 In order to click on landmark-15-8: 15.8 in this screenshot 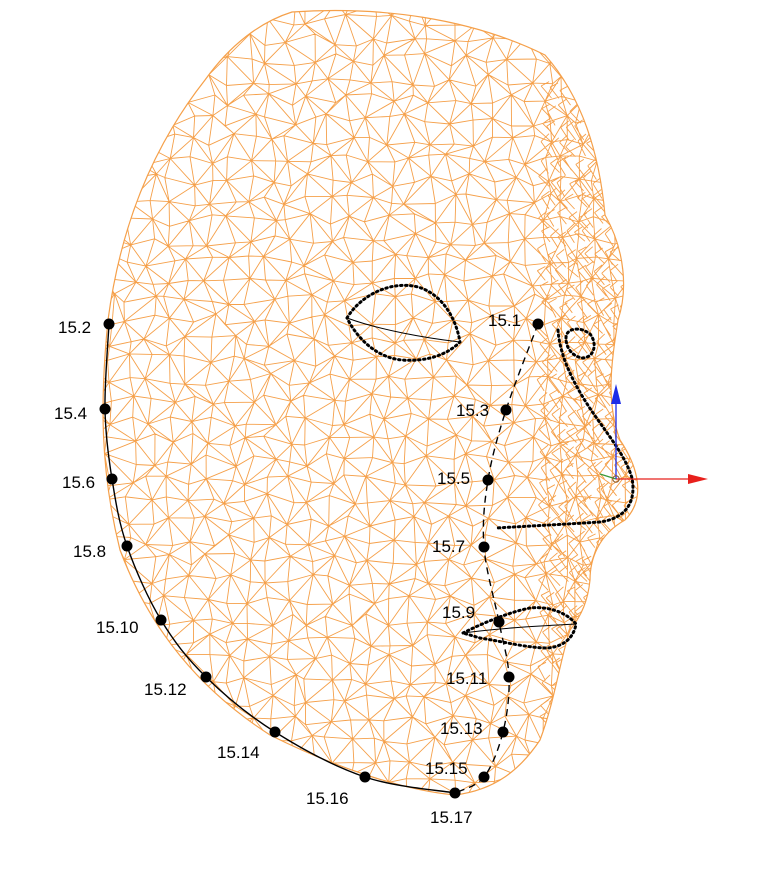, I will do `click(103, 550)`.